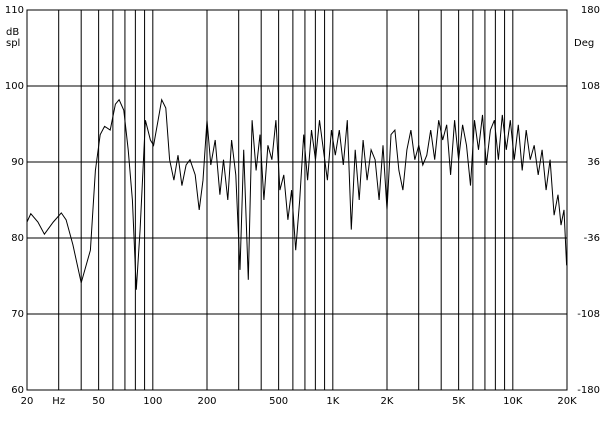  I want to click on y2-tick-label: 180, so click(590, 10).